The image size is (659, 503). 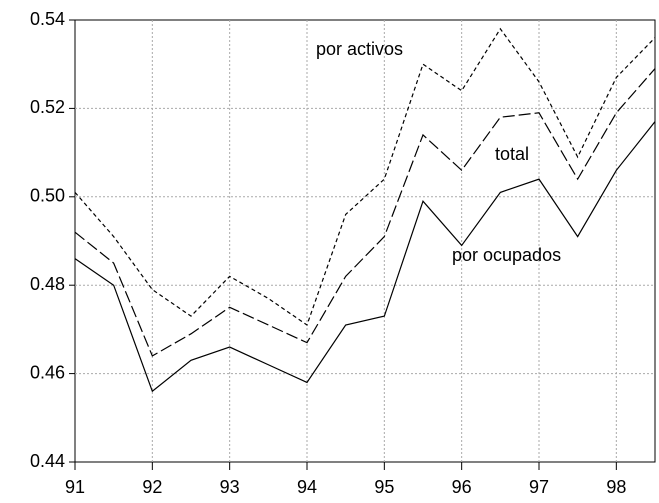 I want to click on x-tick-label: 98, so click(x=616, y=487).